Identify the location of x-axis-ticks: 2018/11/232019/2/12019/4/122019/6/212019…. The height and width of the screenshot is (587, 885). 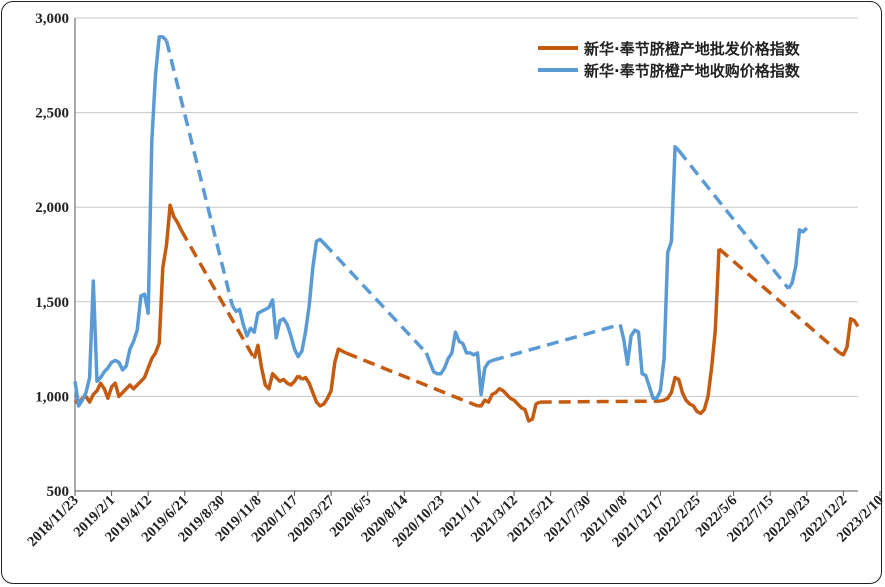
(454, 521).